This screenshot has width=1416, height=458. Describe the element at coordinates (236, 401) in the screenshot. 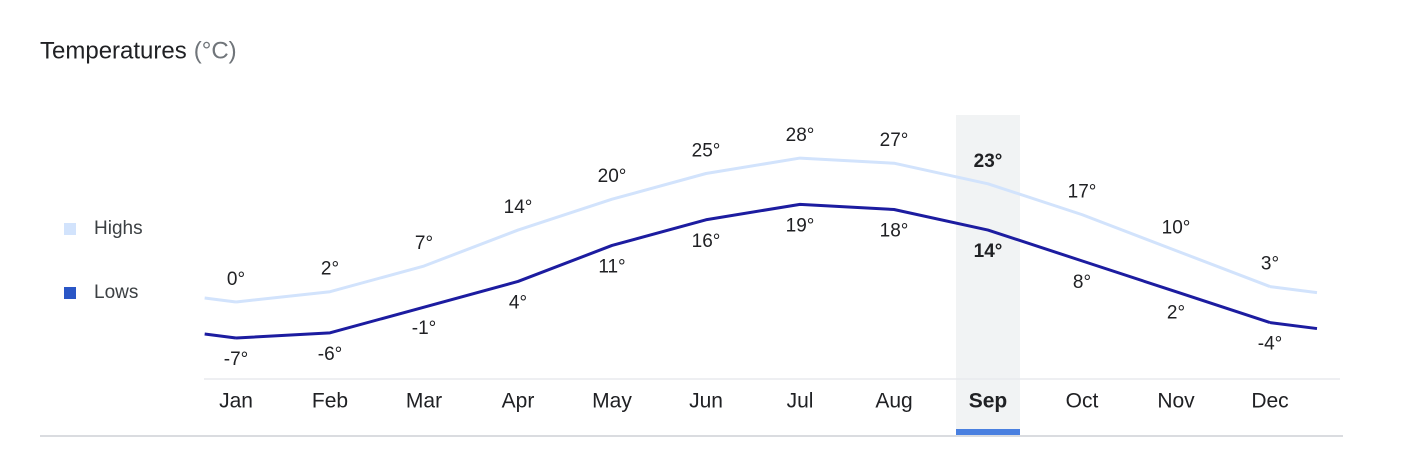

I see `x-tick-label: Jan` at that location.